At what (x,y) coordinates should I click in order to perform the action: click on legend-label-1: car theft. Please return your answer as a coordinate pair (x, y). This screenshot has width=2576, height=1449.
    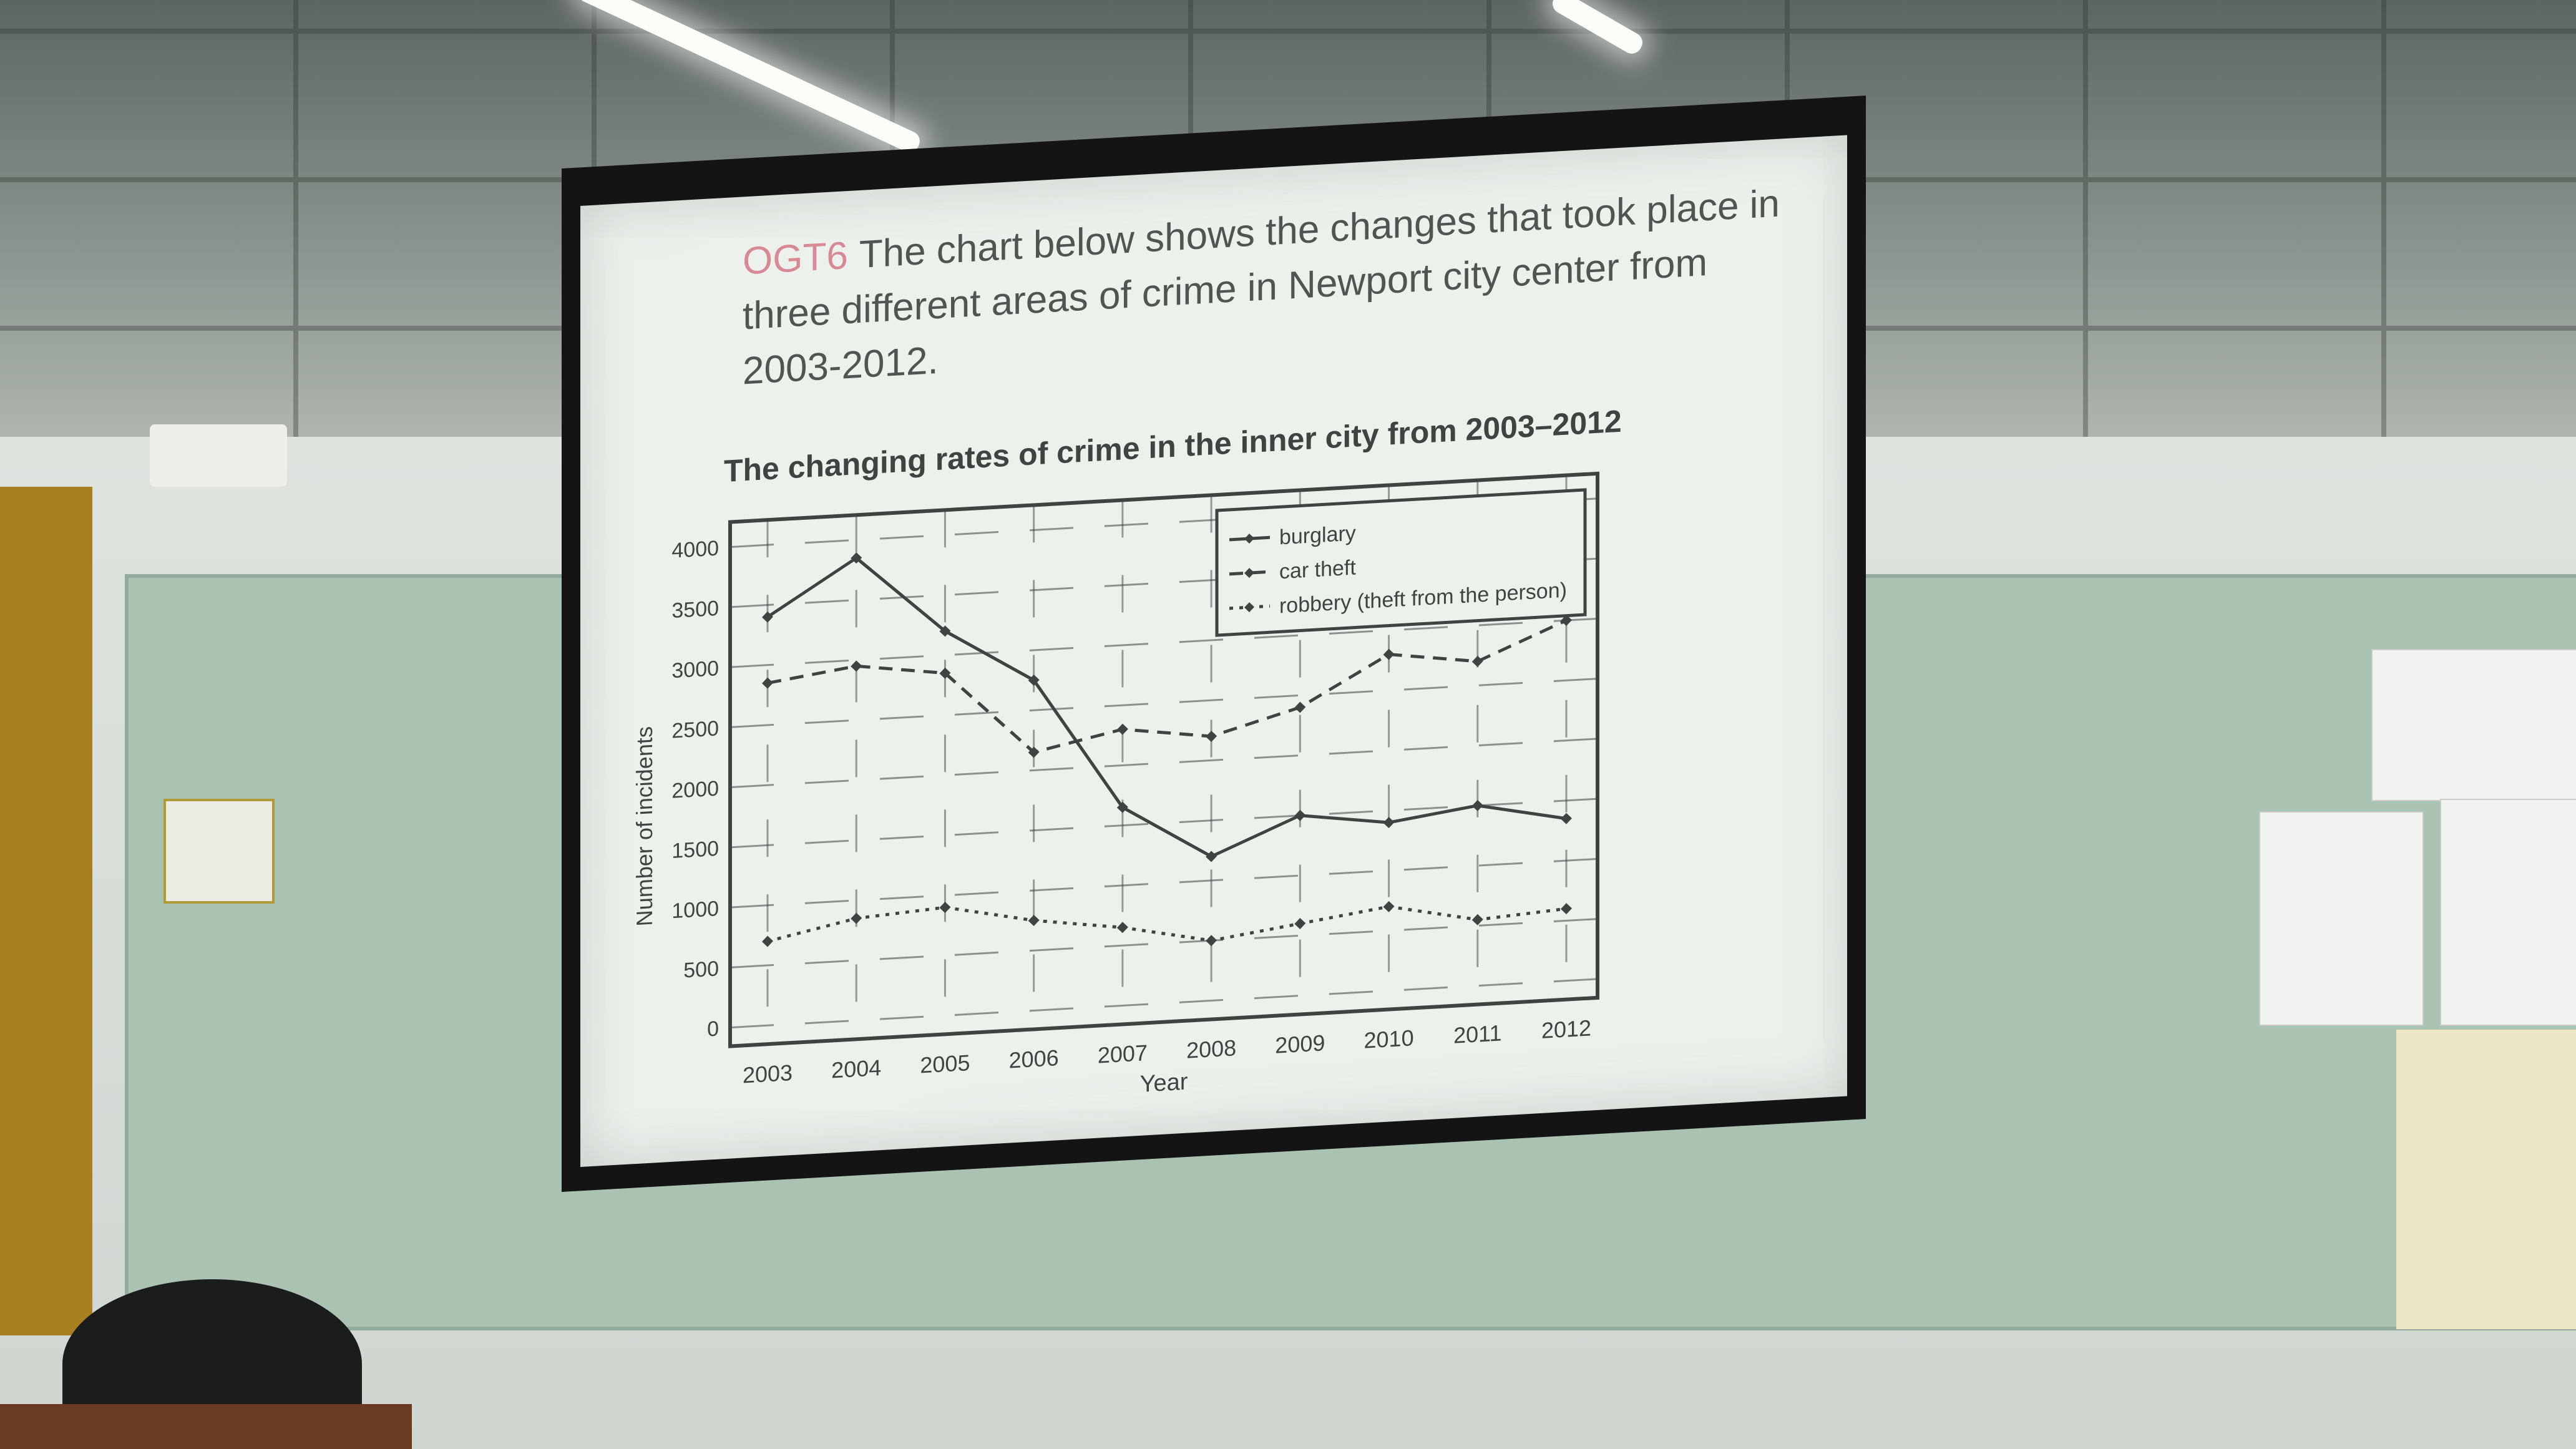
    Looking at the image, I should click on (1317, 570).